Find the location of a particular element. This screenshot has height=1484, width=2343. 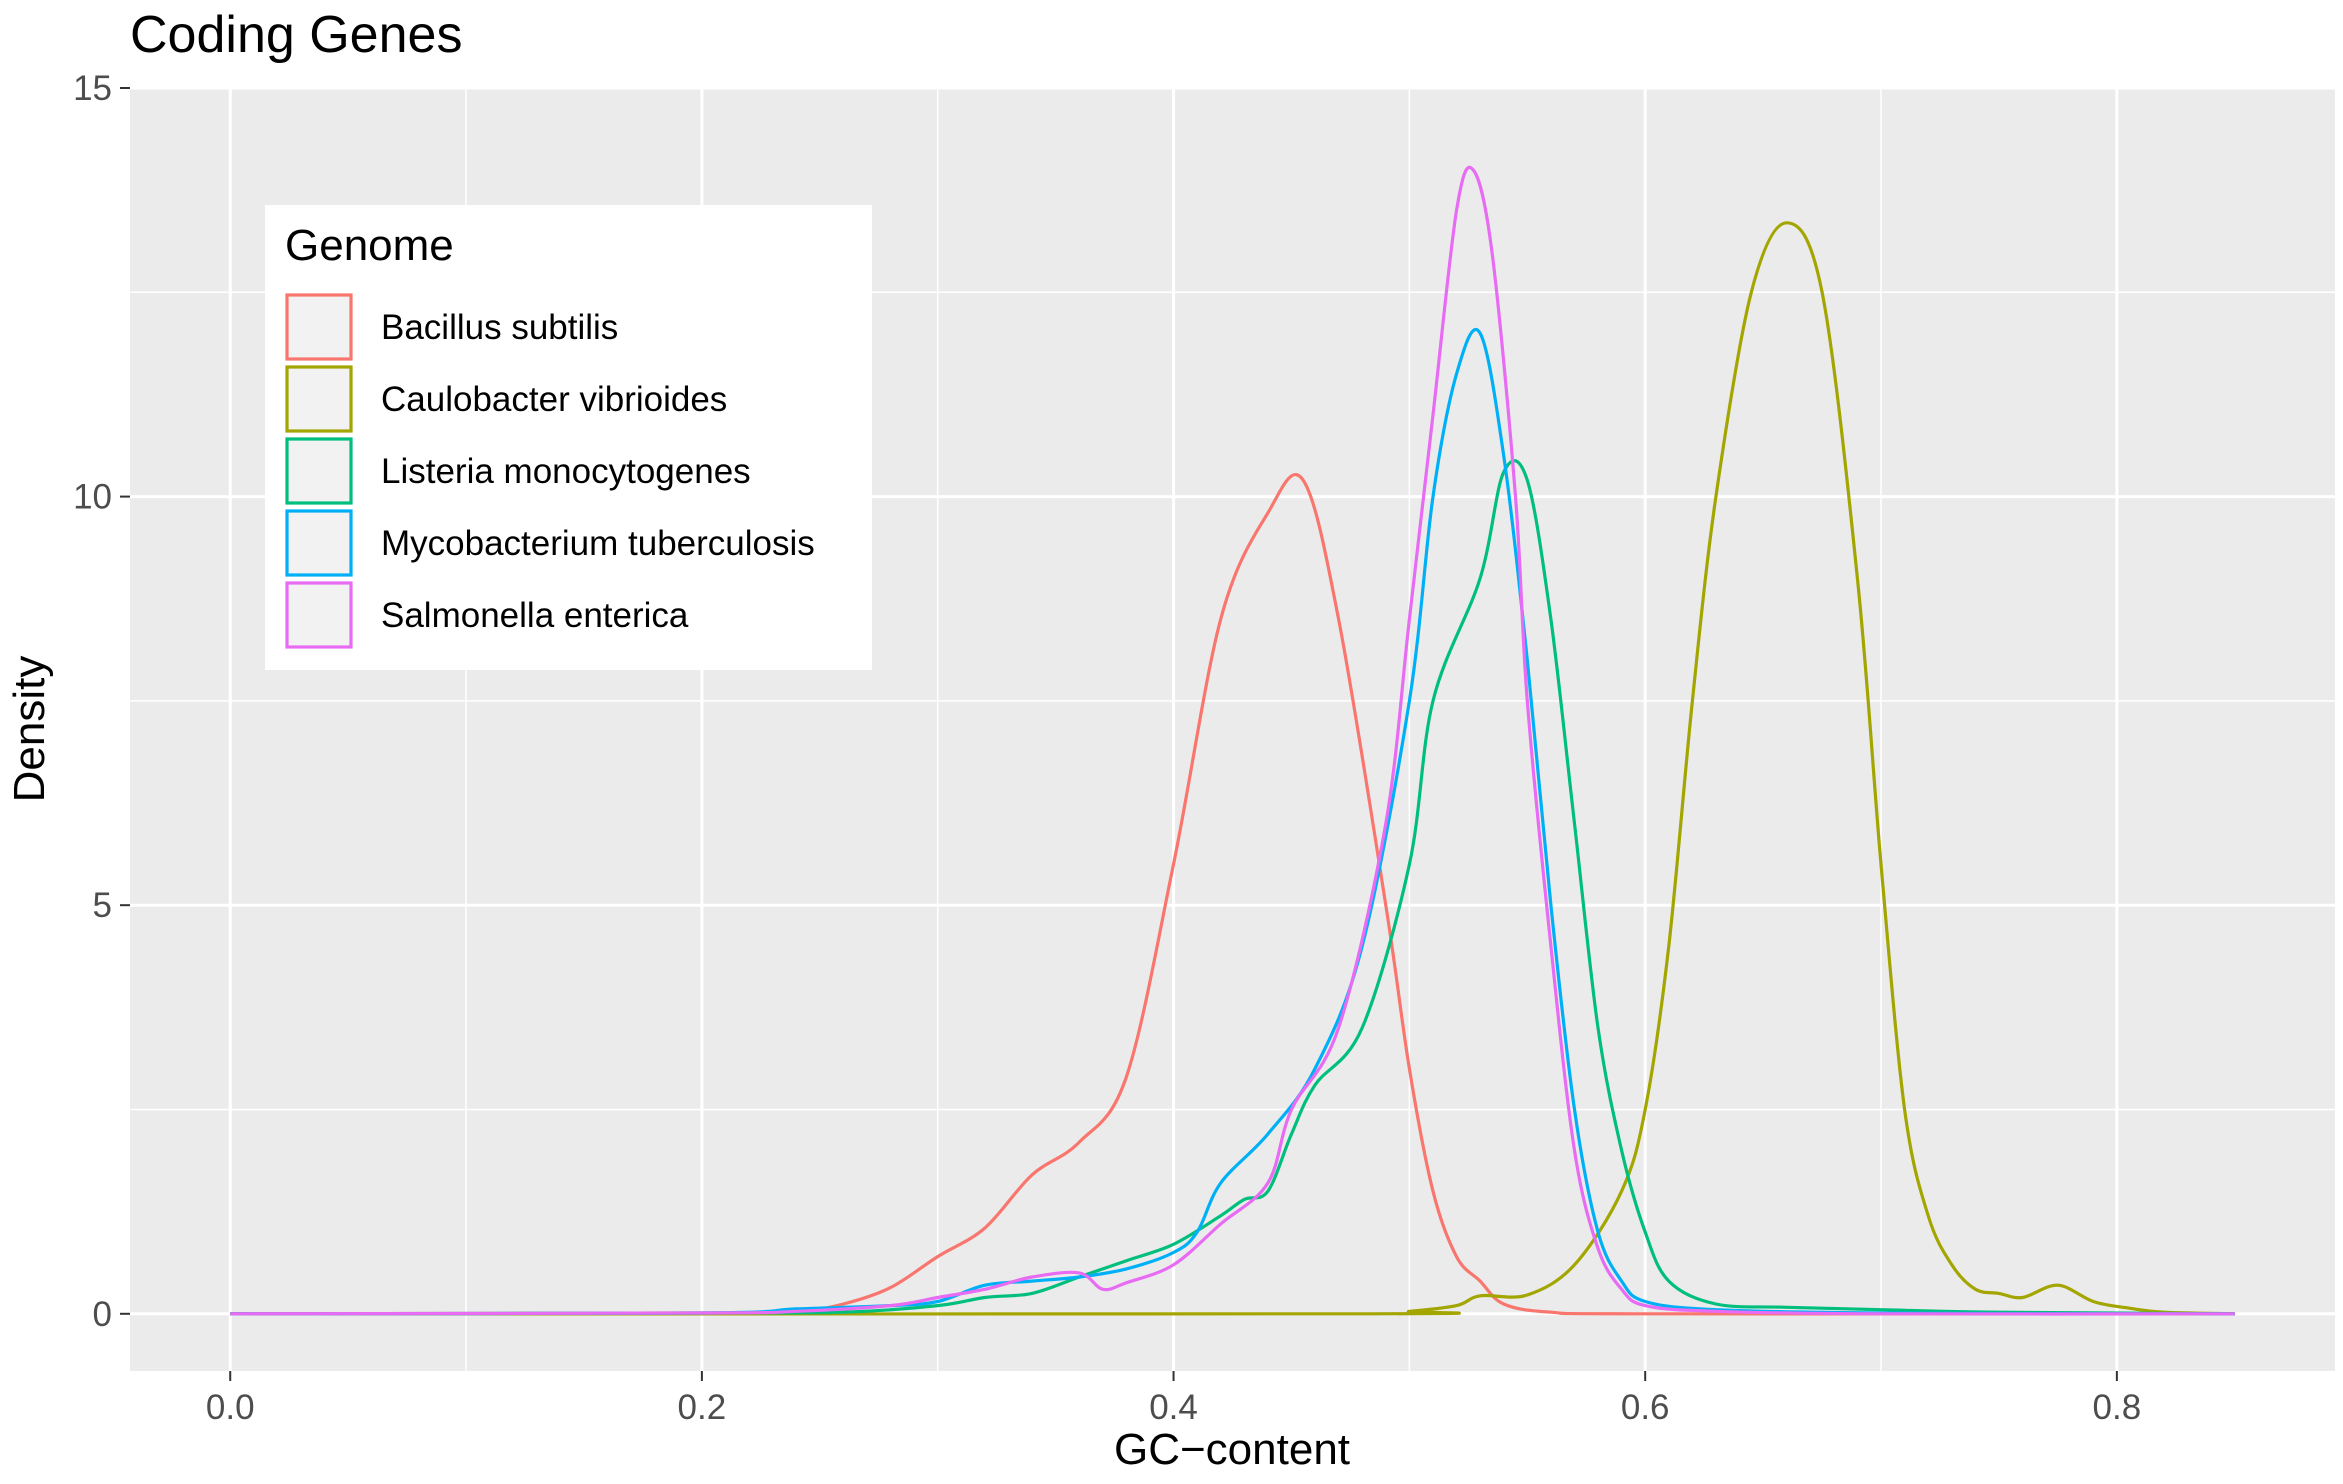

x-tick-label: 0.4 is located at coordinates (1173, 1407).